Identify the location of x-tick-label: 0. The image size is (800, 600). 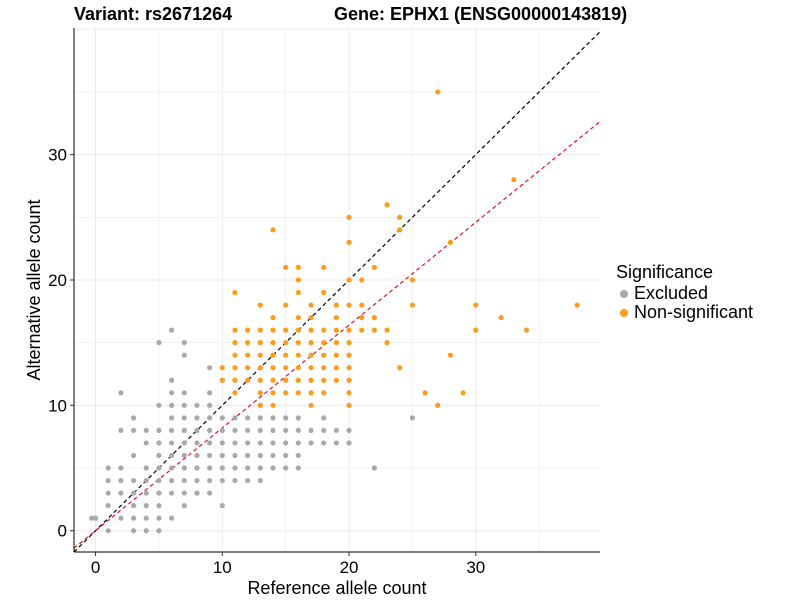
(95, 567).